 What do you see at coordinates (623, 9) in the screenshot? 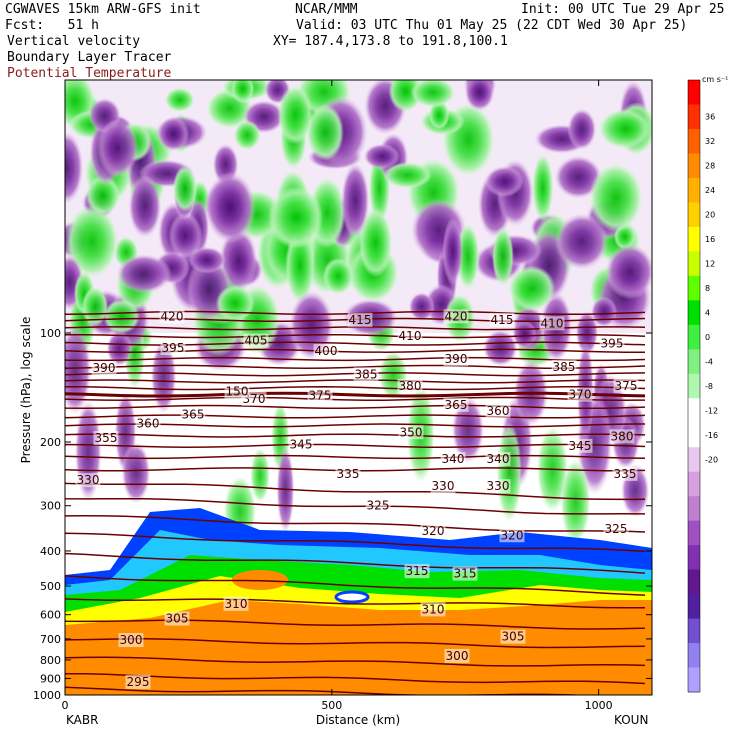
I see `init-time: Init: 00 UTC Tue 29 Apr 25` at bounding box center [623, 9].